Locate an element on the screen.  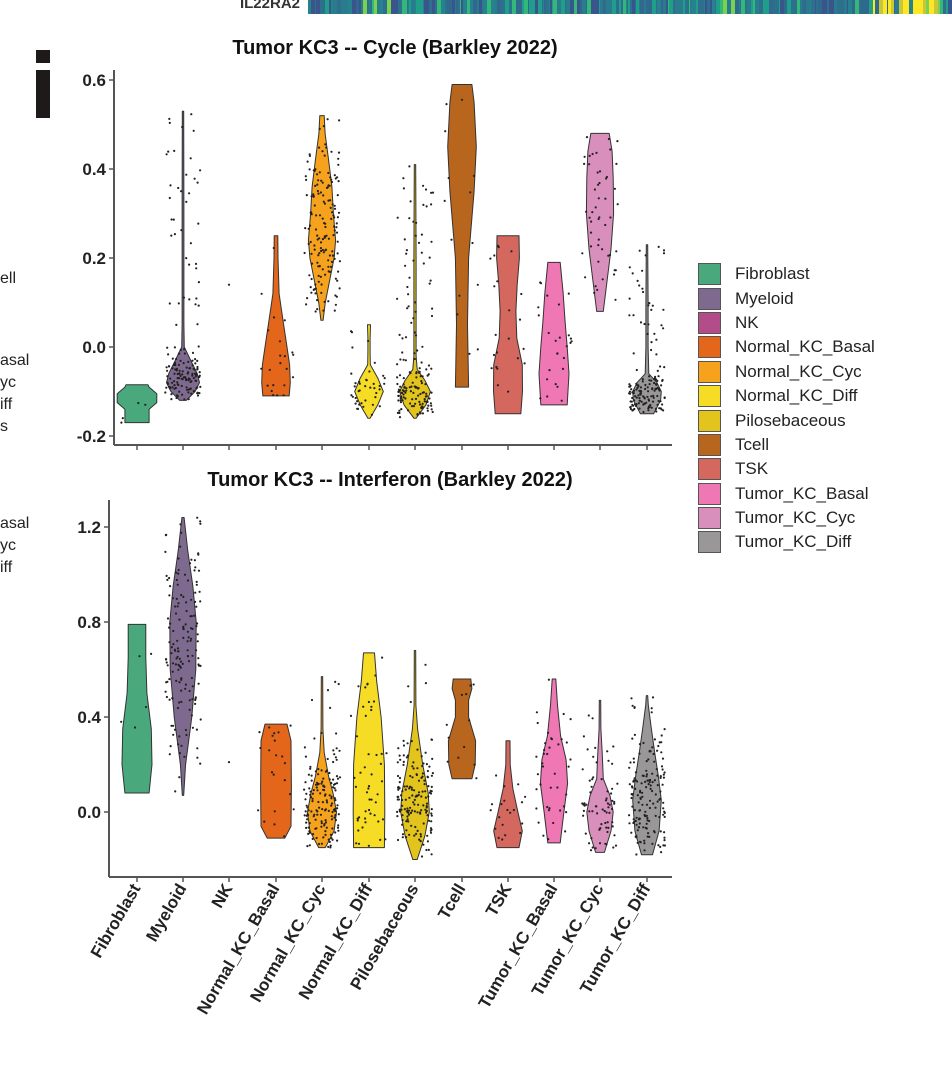
violin-normal-kc-cyc is located at coordinates (322, 762).